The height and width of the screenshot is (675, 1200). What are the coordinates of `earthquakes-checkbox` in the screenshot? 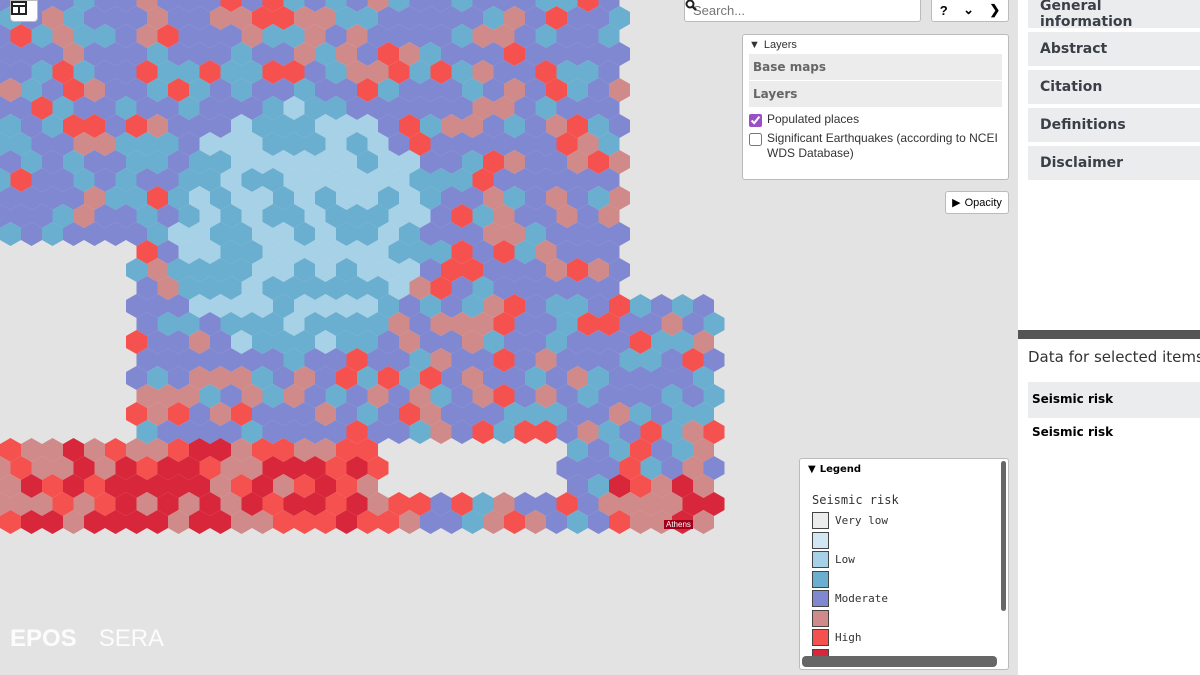 It's located at (755, 139).